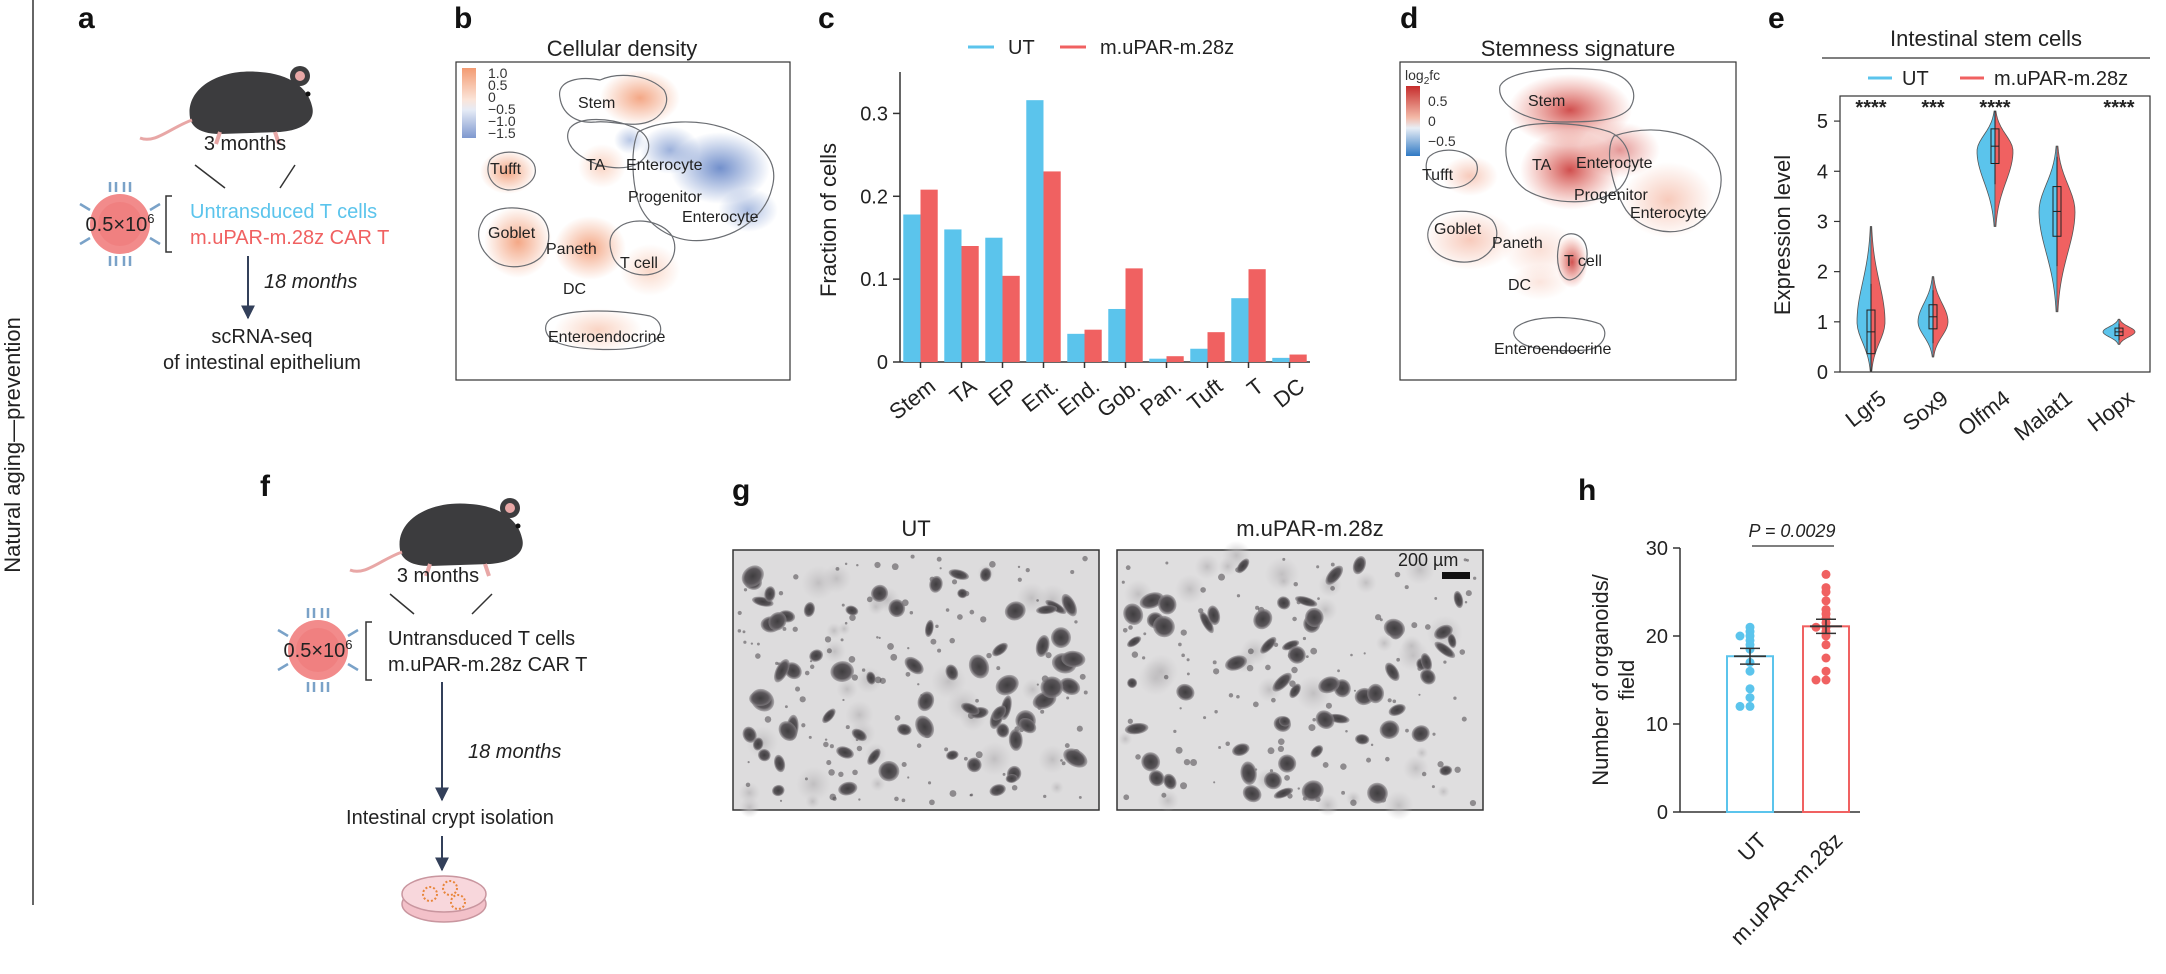  What do you see at coordinates (1822, 172) in the screenshot?
I see `y-tick-label: 4` at bounding box center [1822, 172].